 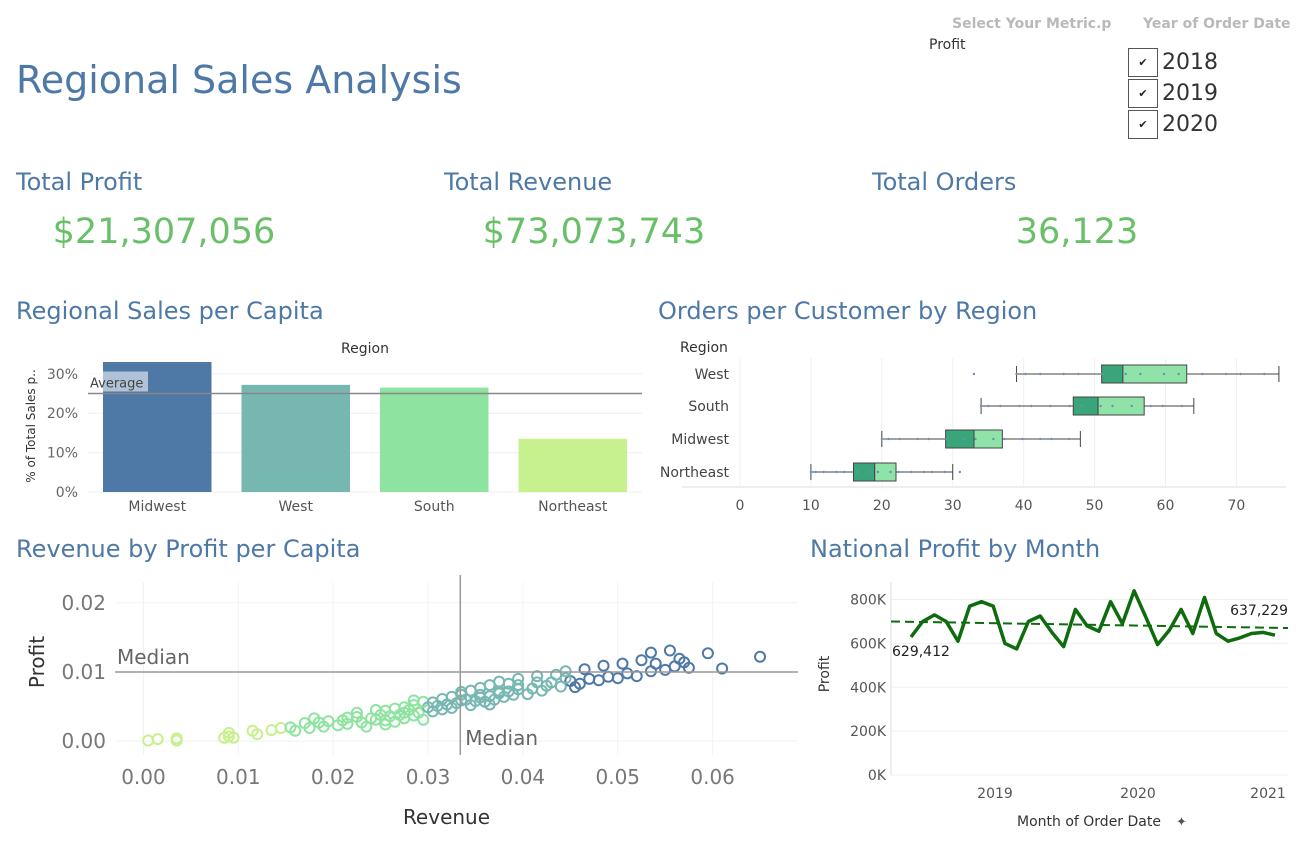 I want to click on bar-xtick: Midwest, so click(x=157, y=507).